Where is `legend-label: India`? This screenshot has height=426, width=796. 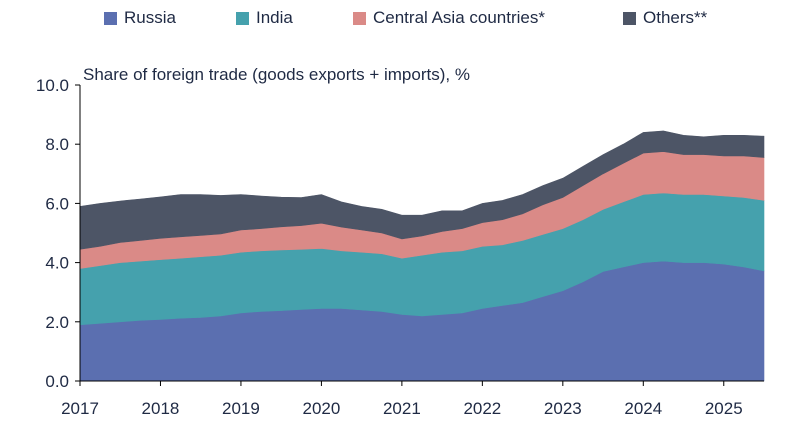
legend-label: India is located at coordinates (274, 17).